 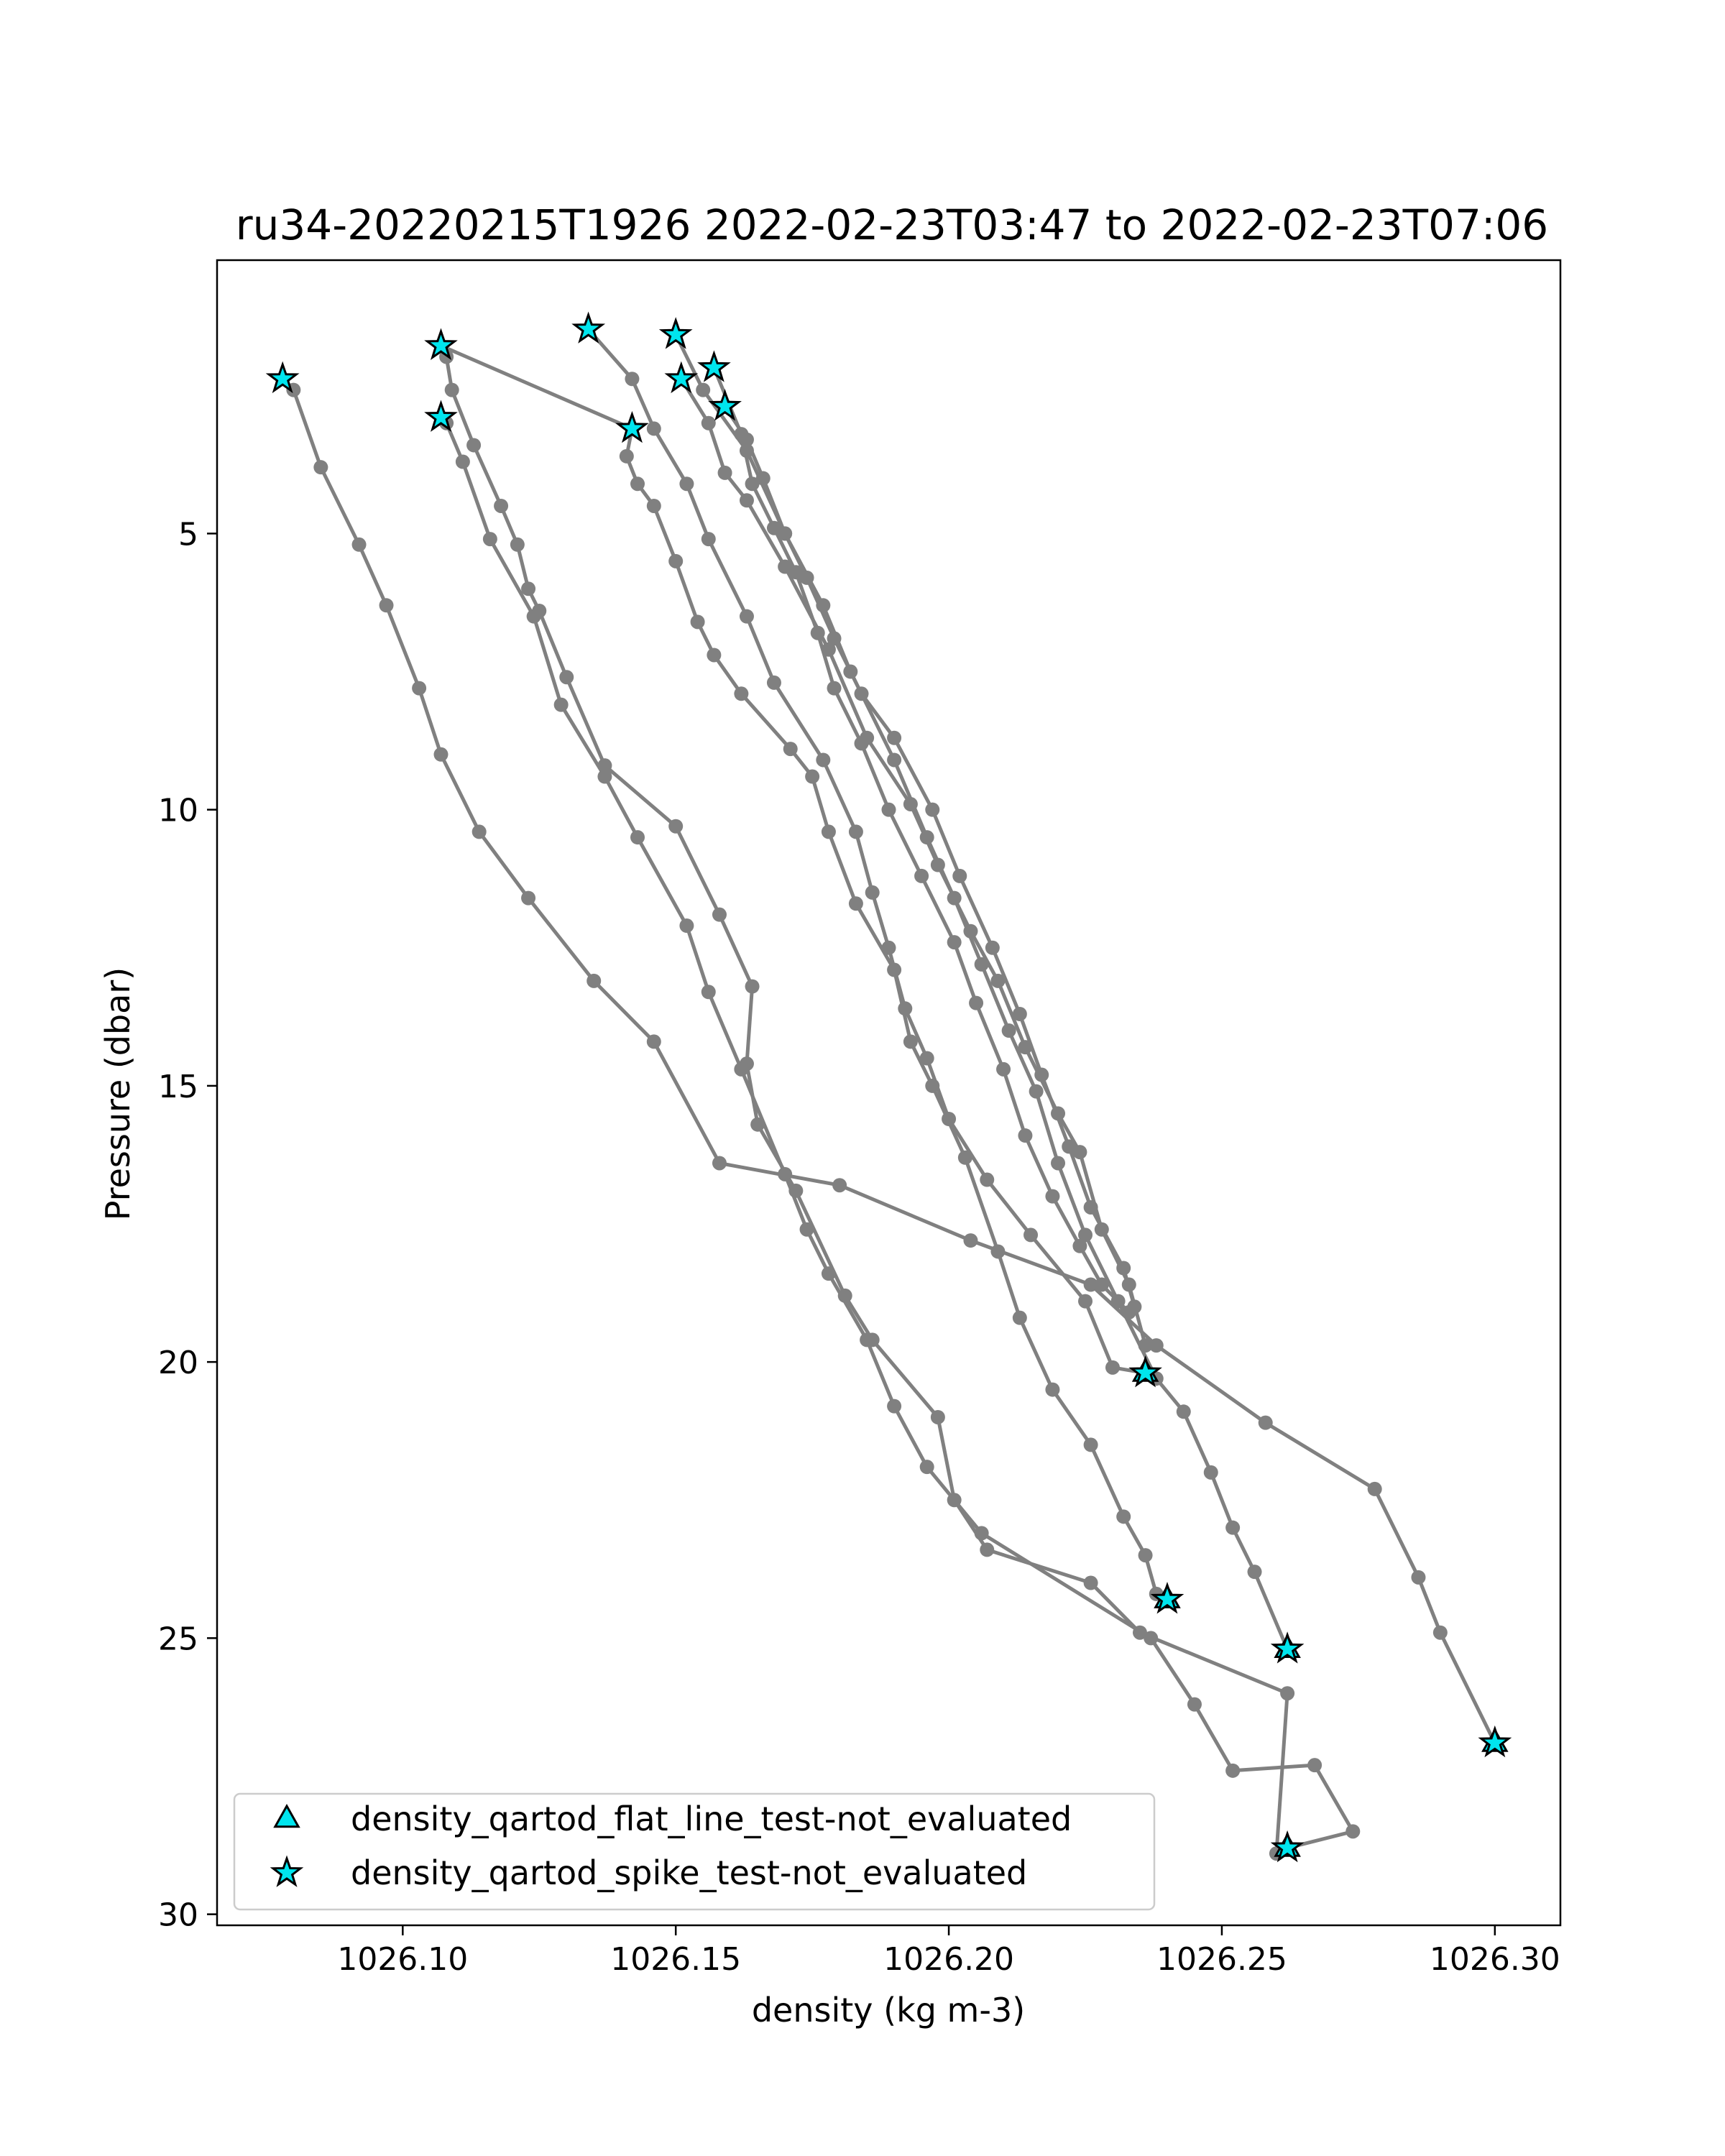 I want to click on y-tick-label: 30, so click(x=178, y=1916).